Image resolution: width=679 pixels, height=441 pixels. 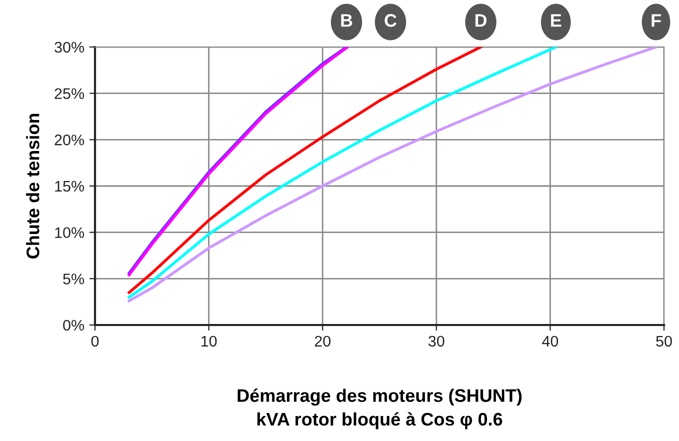 I want to click on y-tick-label: 10%, so click(x=69, y=232).